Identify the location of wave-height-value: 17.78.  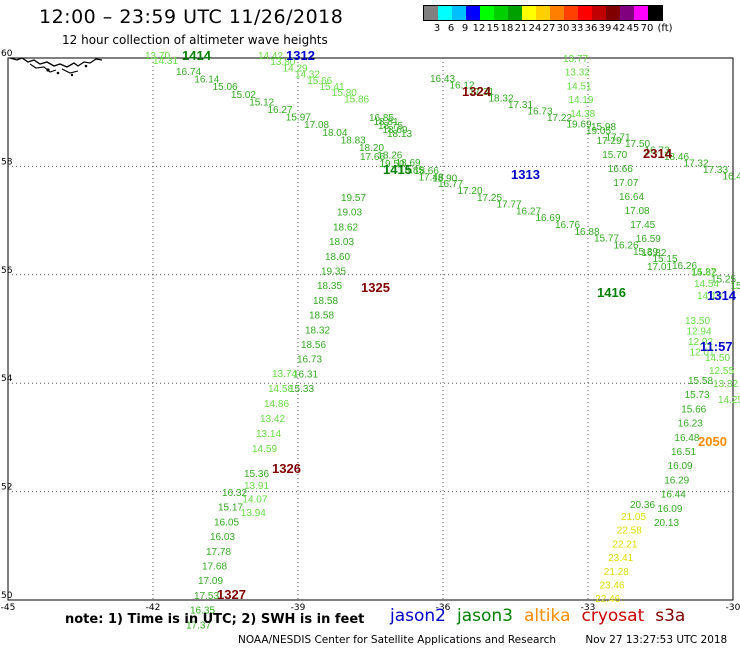
(218, 552).